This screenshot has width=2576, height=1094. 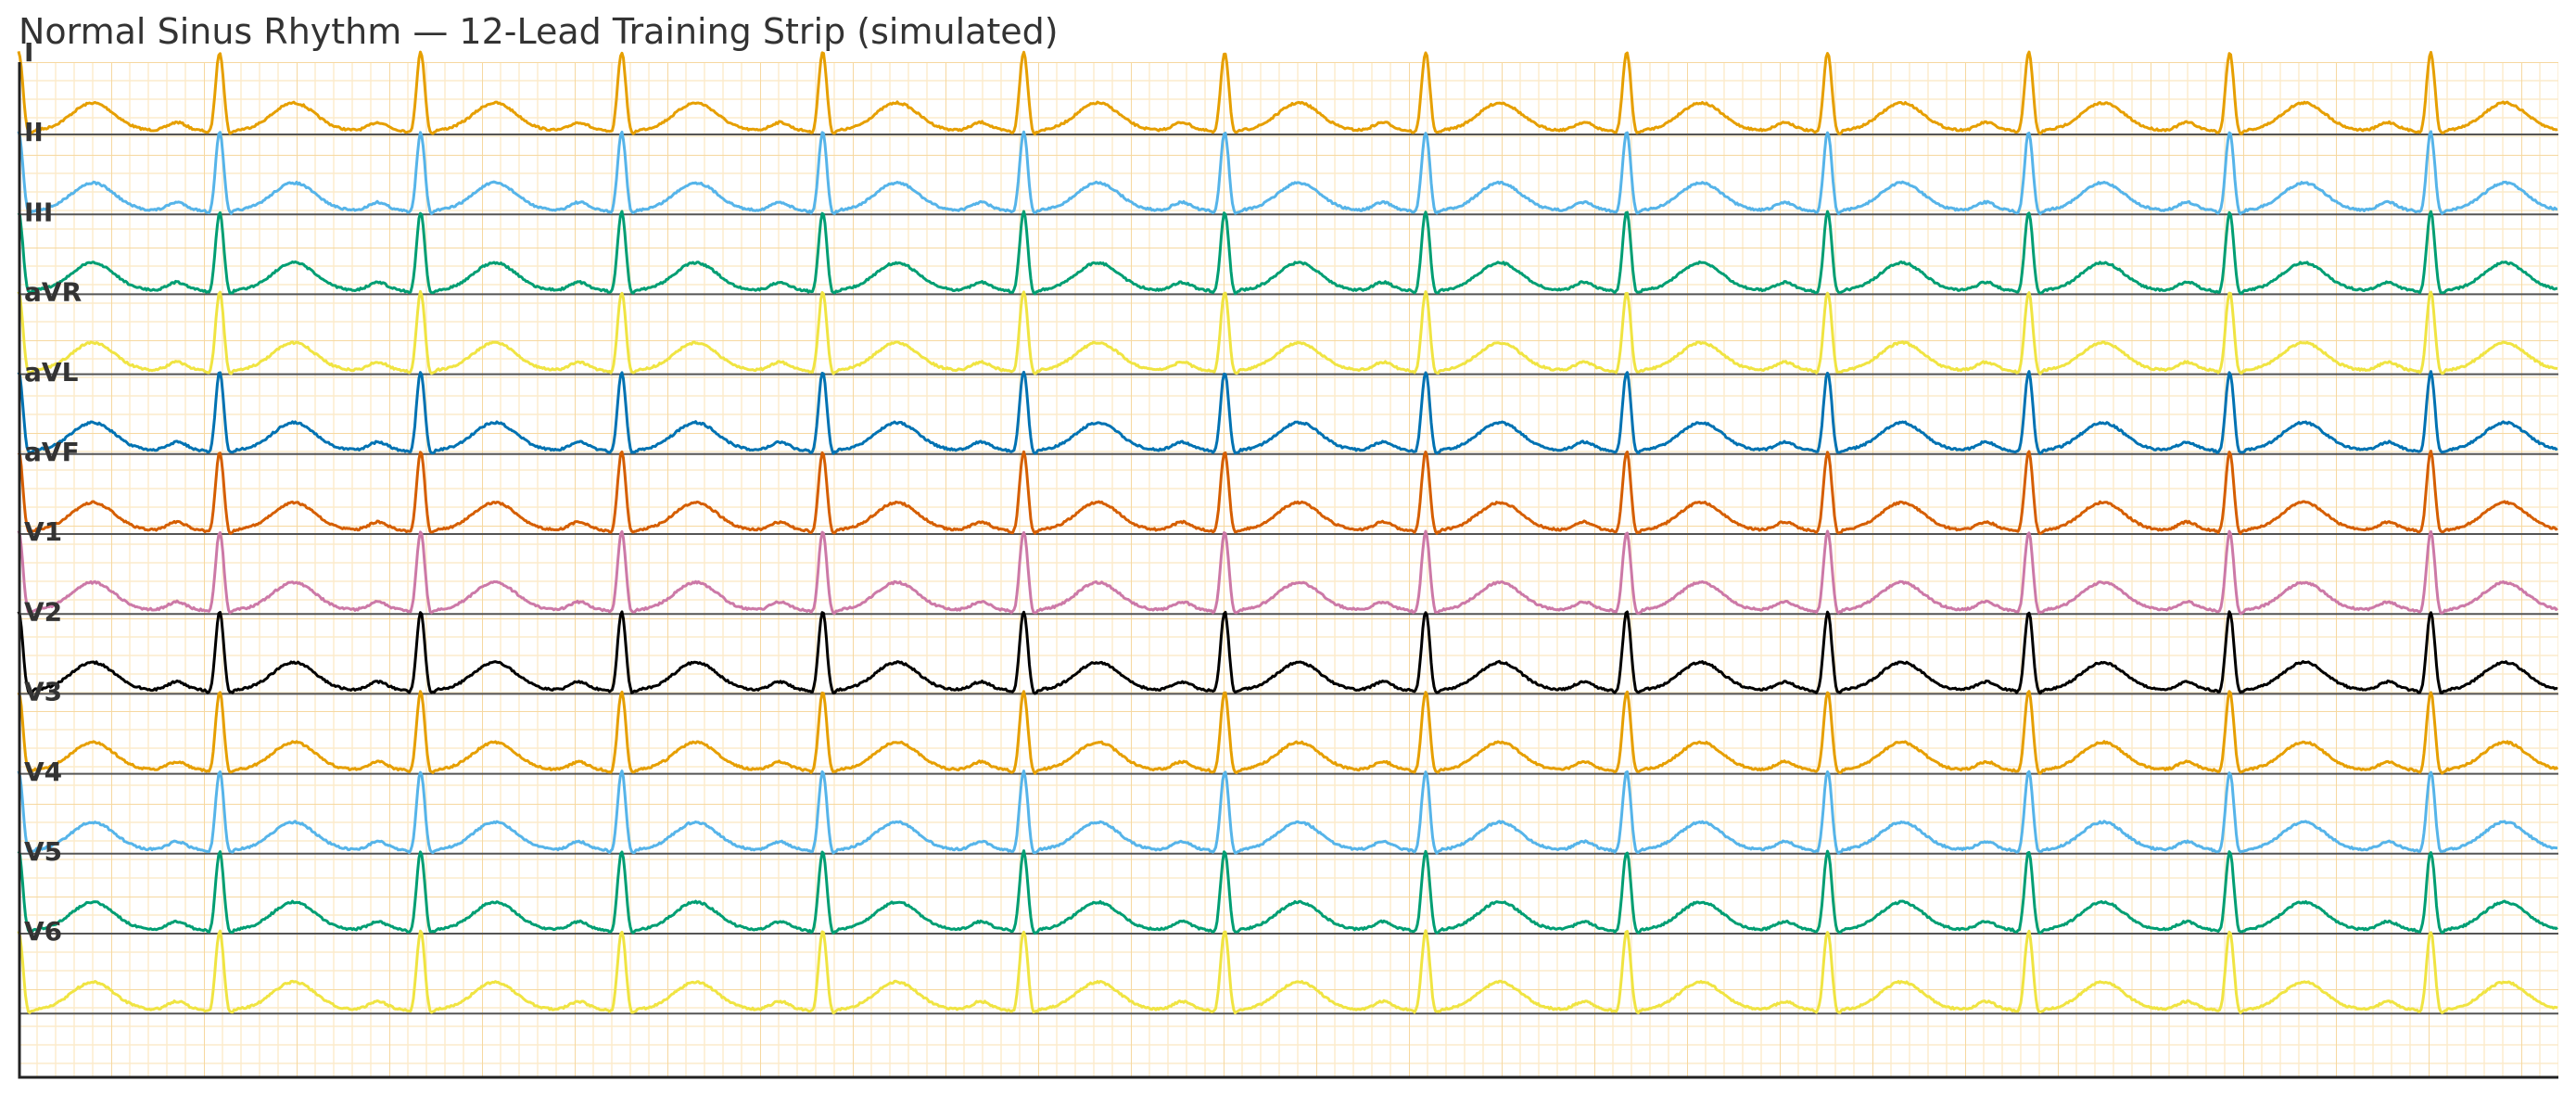 What do you see at coordinates (51, 372) in the screenshot?
I see `lead-label-avl: aVL` at bounding box center [51, 372].